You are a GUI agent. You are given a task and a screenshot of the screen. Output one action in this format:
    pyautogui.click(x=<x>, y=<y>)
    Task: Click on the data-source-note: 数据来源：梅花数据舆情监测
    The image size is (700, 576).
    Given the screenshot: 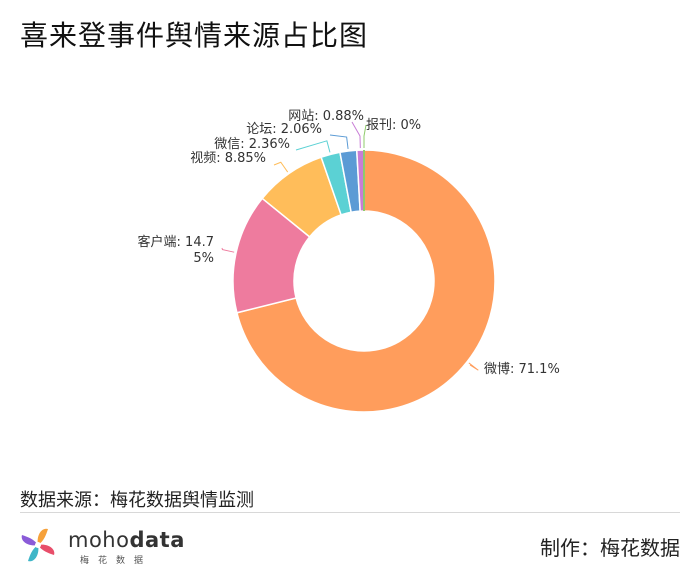 What is the action you would take?
    pyautogui.click(x=137, y=500)
    